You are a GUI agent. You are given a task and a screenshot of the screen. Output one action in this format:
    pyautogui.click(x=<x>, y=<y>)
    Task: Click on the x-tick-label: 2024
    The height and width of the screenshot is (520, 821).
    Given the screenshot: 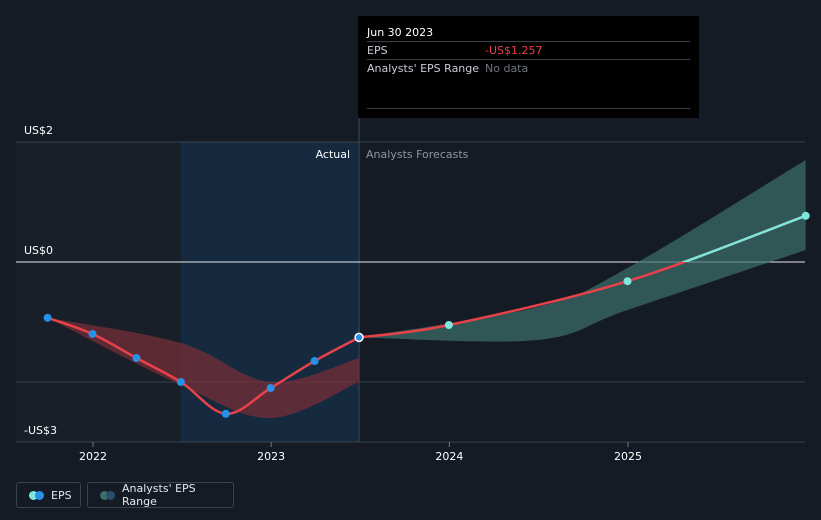 What is the action you would take?
    pyautogui.click(x=449, y=456)
    